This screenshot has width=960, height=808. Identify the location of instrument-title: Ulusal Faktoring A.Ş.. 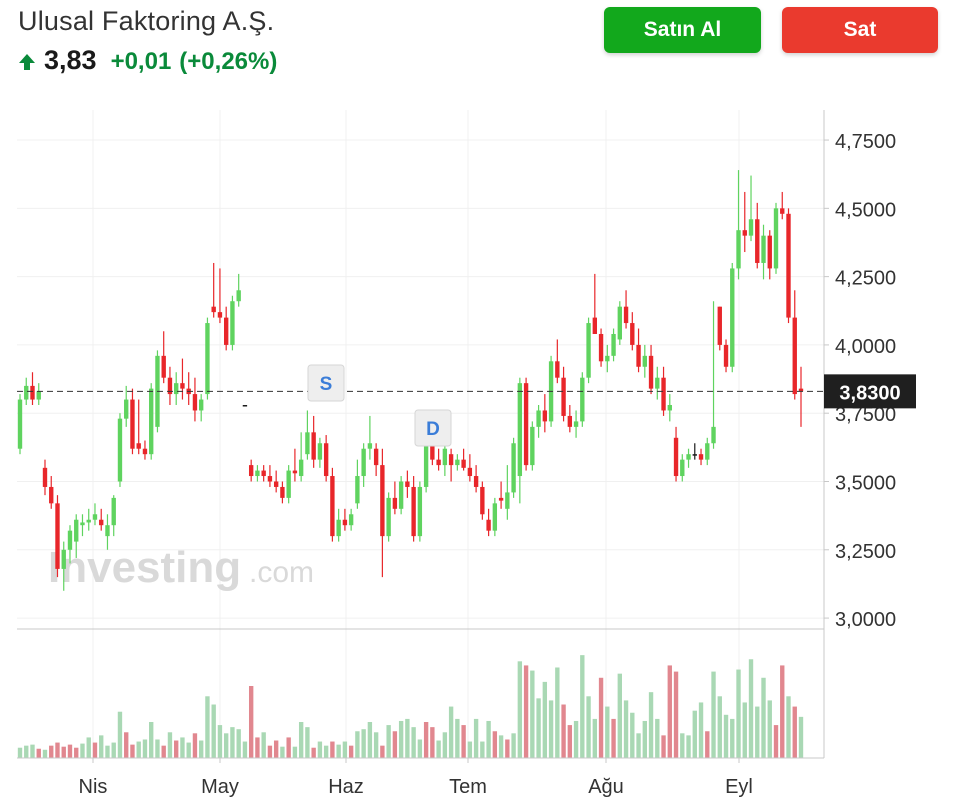
(146, 21).